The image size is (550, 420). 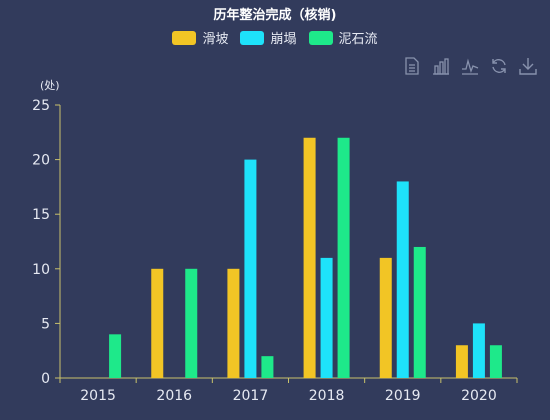 What do you see at coordinates (41, 161) in the screenshot?
I see `y-tick-label: 20` at bounding box center [41, 161].